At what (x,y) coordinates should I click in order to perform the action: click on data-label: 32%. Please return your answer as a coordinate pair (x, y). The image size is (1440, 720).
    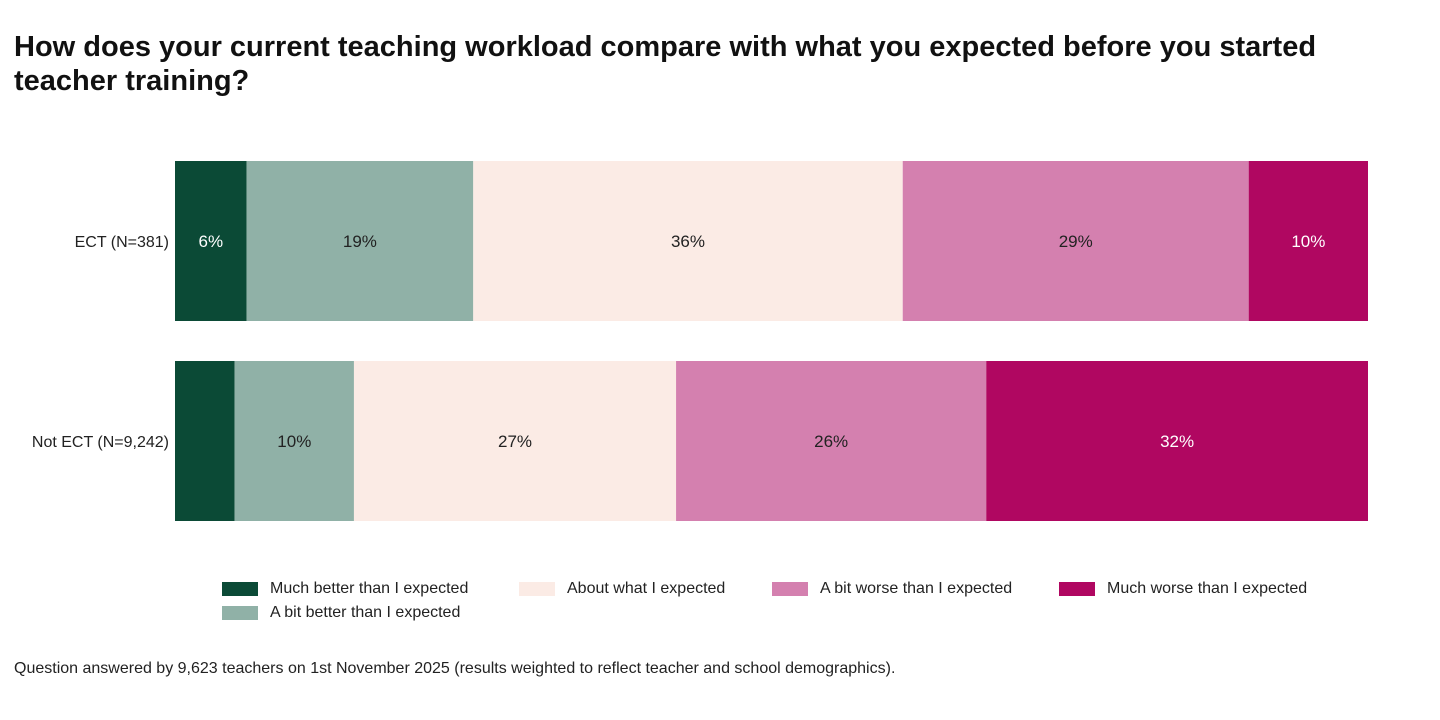
    Looking at the image, I should click on (1177, 441).